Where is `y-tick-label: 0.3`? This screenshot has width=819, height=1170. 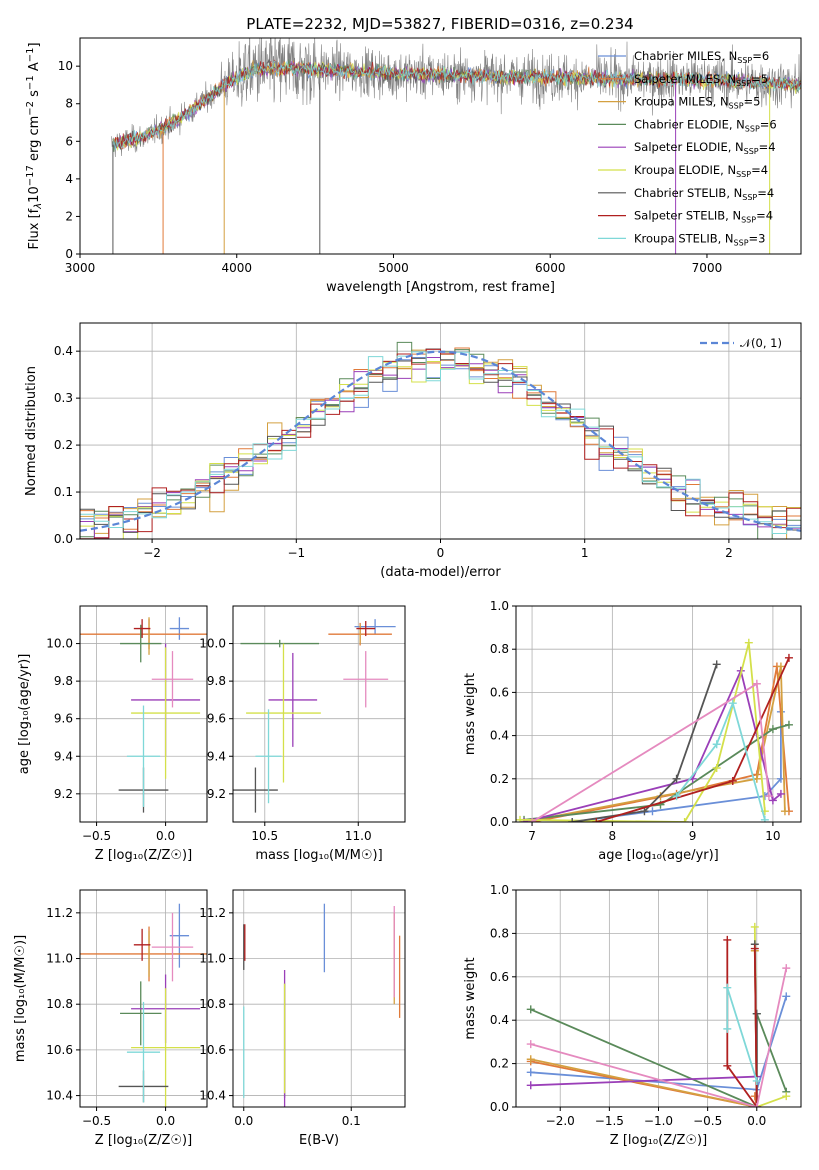 y-tick-label: 0.3 is located at coordinates (63, 398).